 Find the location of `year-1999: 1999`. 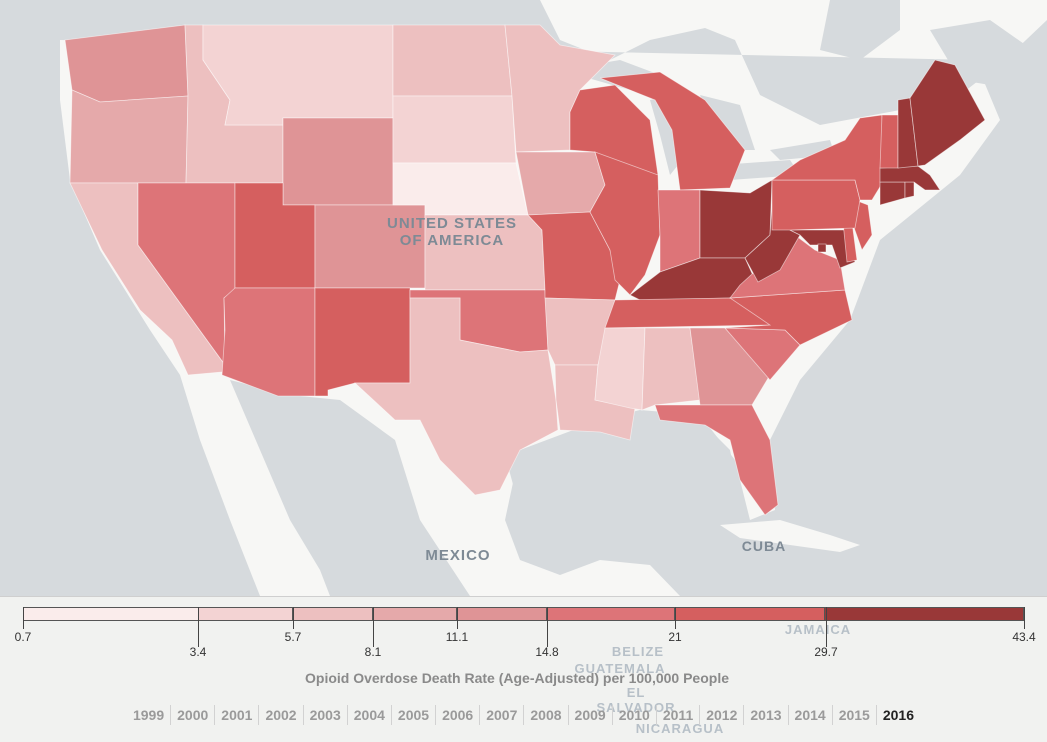

year-1999: 1999 is located at coordinates (148, 715).